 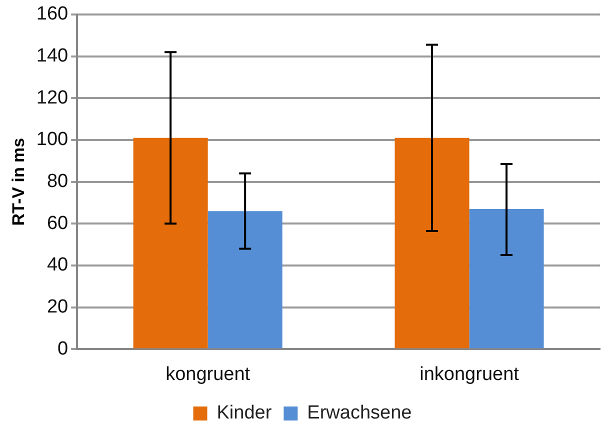 What do you see at coordinates (63, 349) in the screenshot?
I see `y-tick-label: 0` at bounding box center [63, 349].